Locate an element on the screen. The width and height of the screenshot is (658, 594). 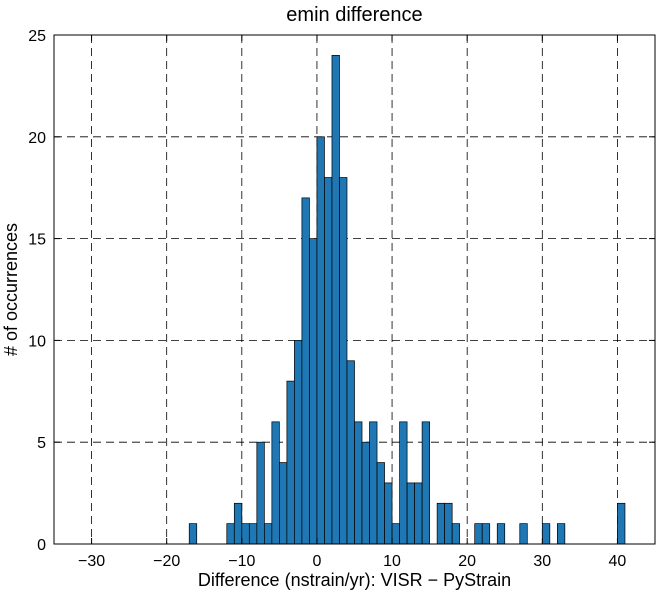
y-tick-label: 10 is located at coordinates (37, 341).